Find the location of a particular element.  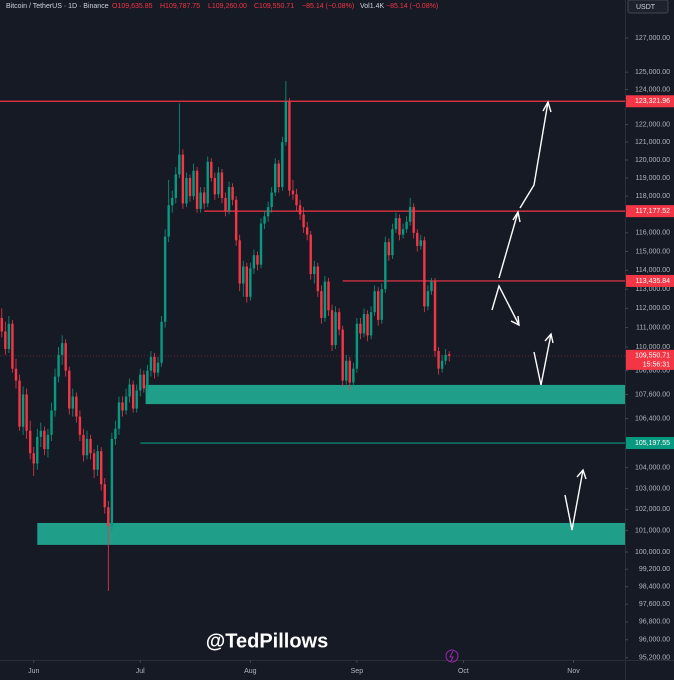

y-tick-label: 114,000.00 is located at coordinates (652, 270).